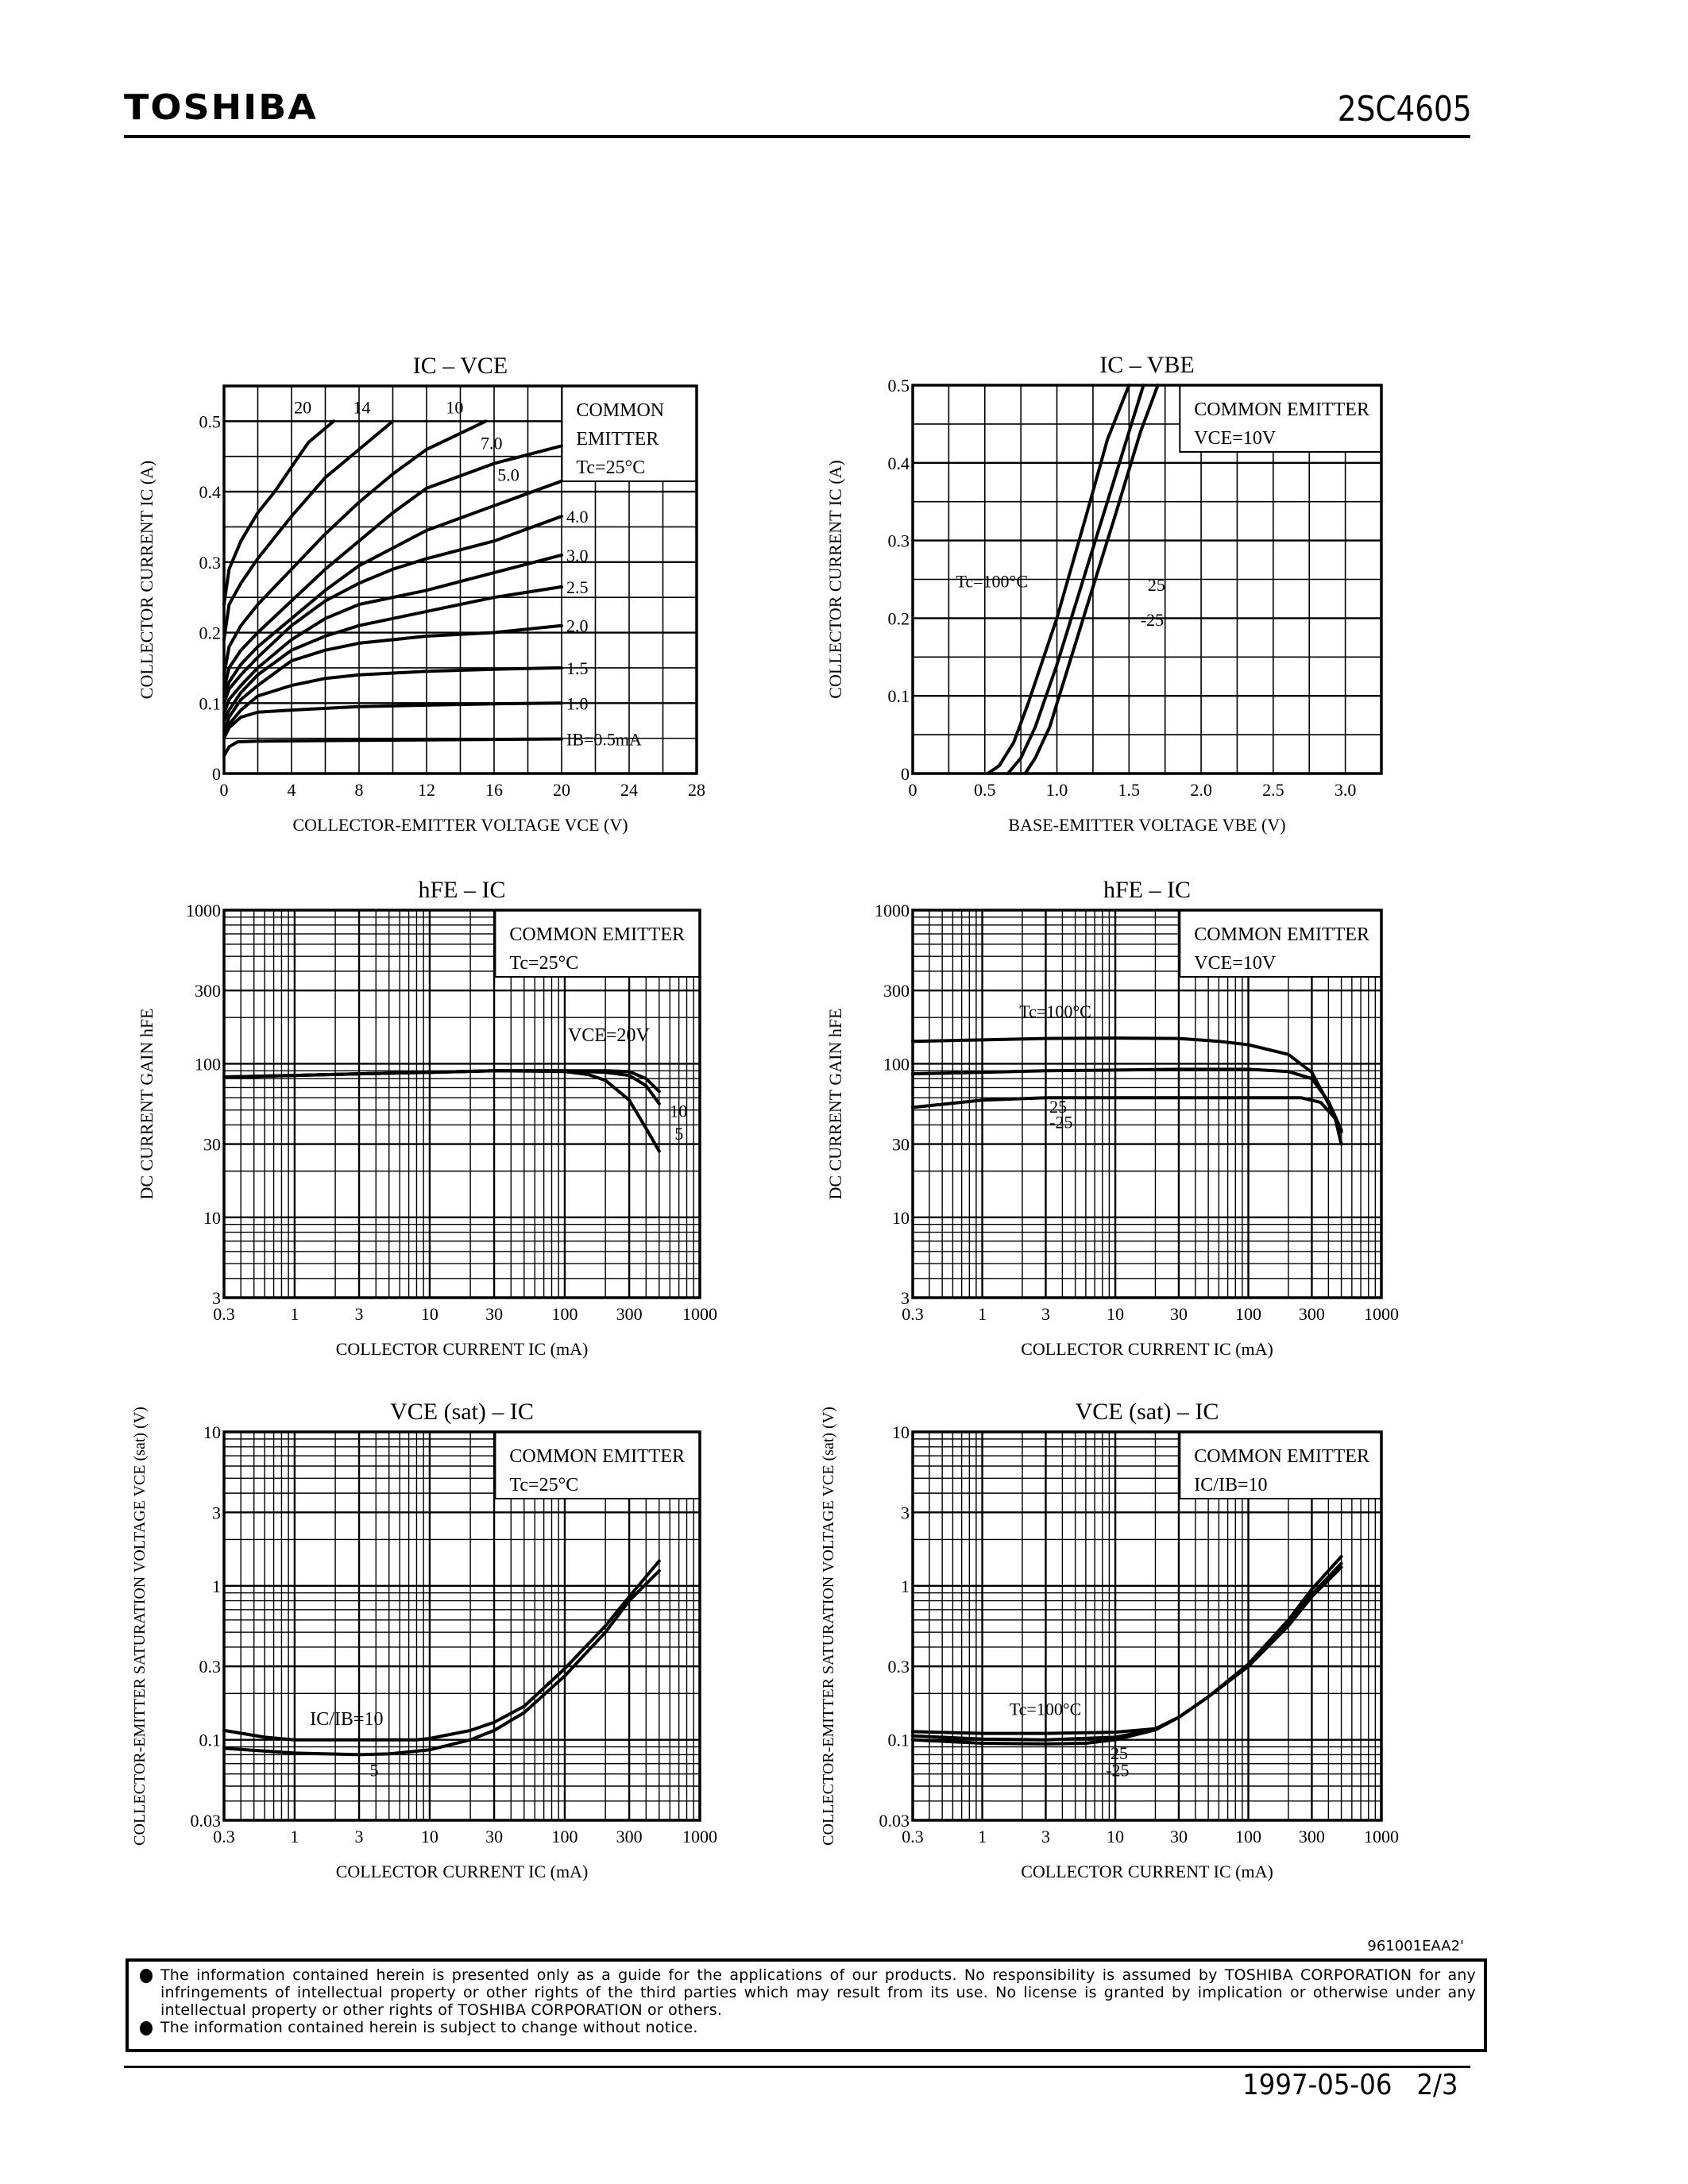 This screenshot has width=1688, height=2184. I want to click on x-tick-label: 12, so click(427, 790).